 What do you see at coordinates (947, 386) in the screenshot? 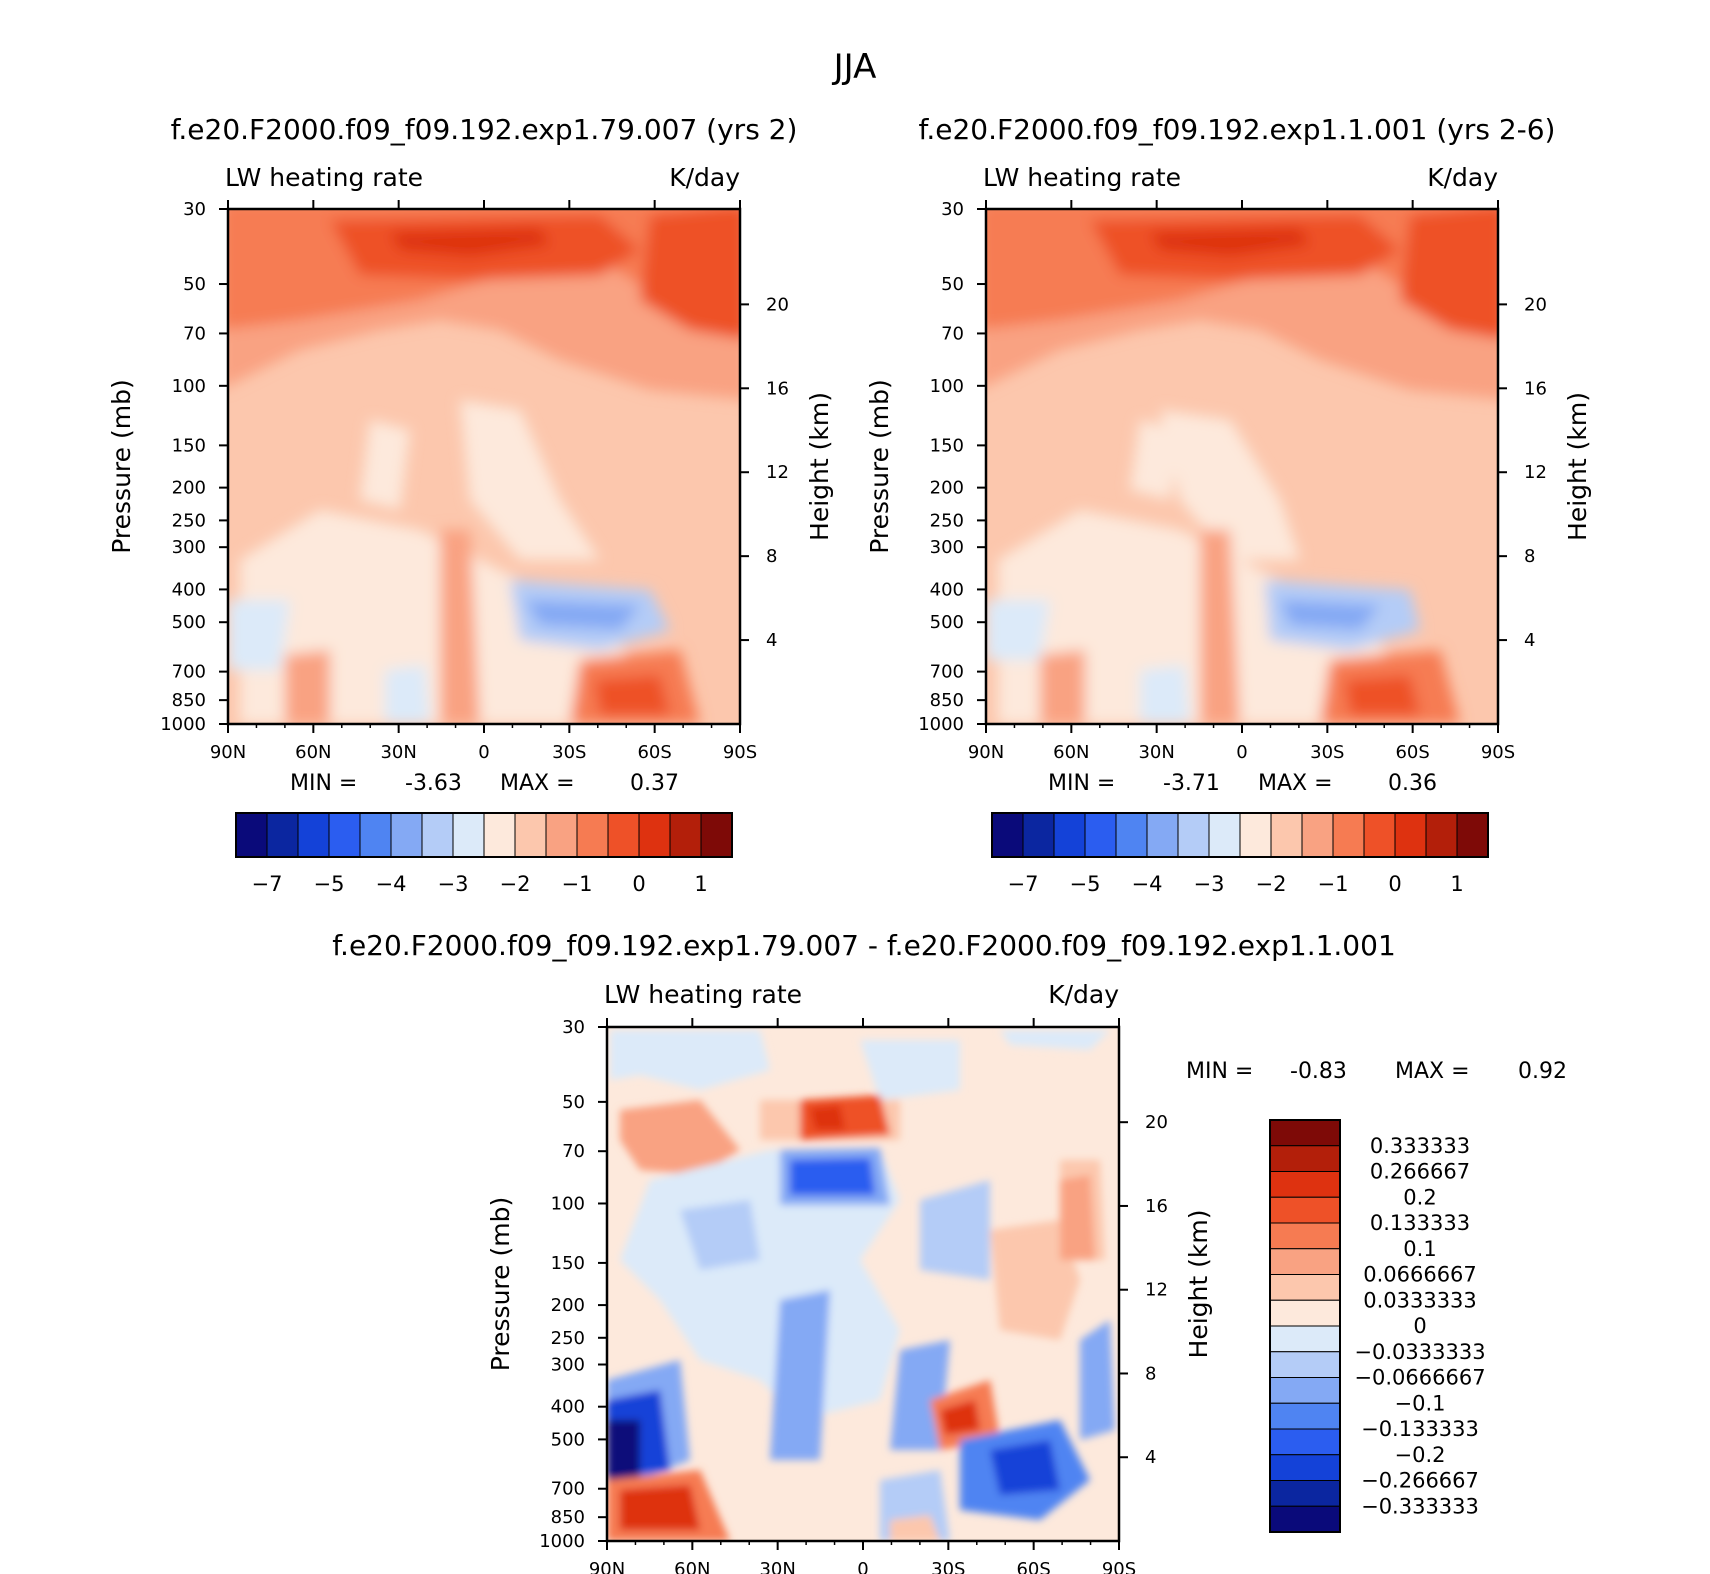
I see `y-tick-label: 100` at bounding box center [947, 386].